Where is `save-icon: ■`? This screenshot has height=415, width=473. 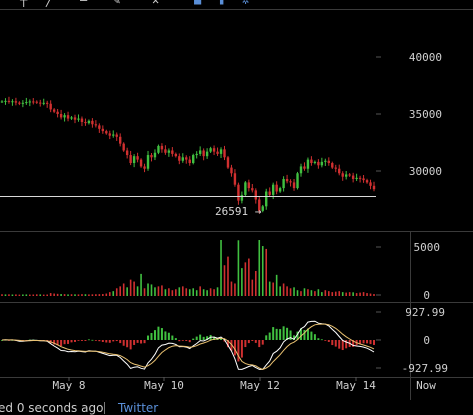
save-icon: ■ is located at coordinates (198, 3).